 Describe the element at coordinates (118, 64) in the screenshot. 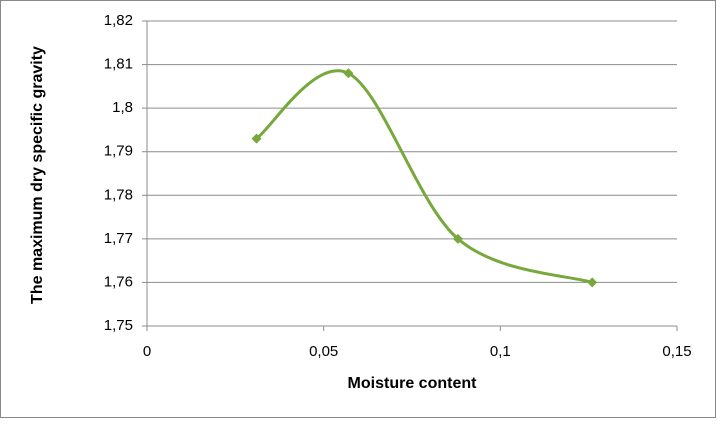

I see `y-tick-label: 1,81` at that location.